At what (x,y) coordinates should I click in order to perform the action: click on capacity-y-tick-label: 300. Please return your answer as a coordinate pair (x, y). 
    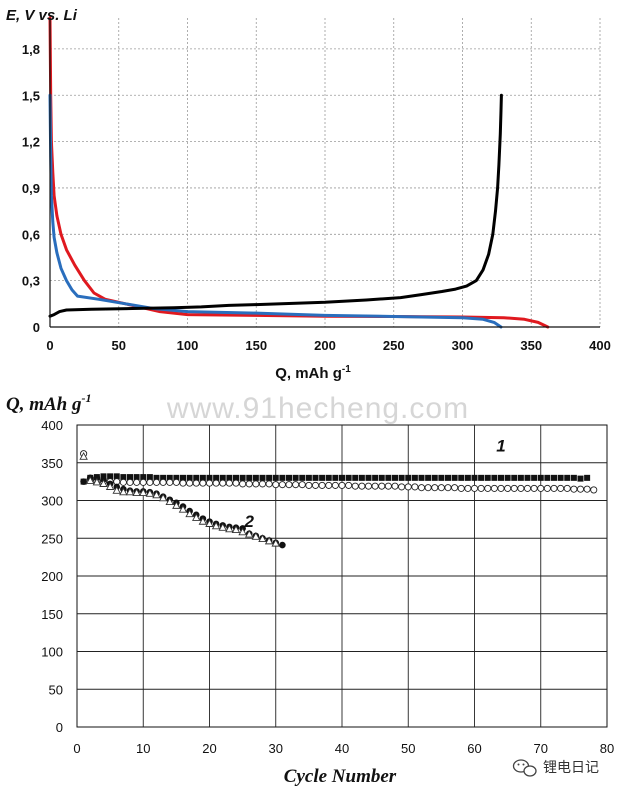
    Looking at the image, I should click on (52, 501).